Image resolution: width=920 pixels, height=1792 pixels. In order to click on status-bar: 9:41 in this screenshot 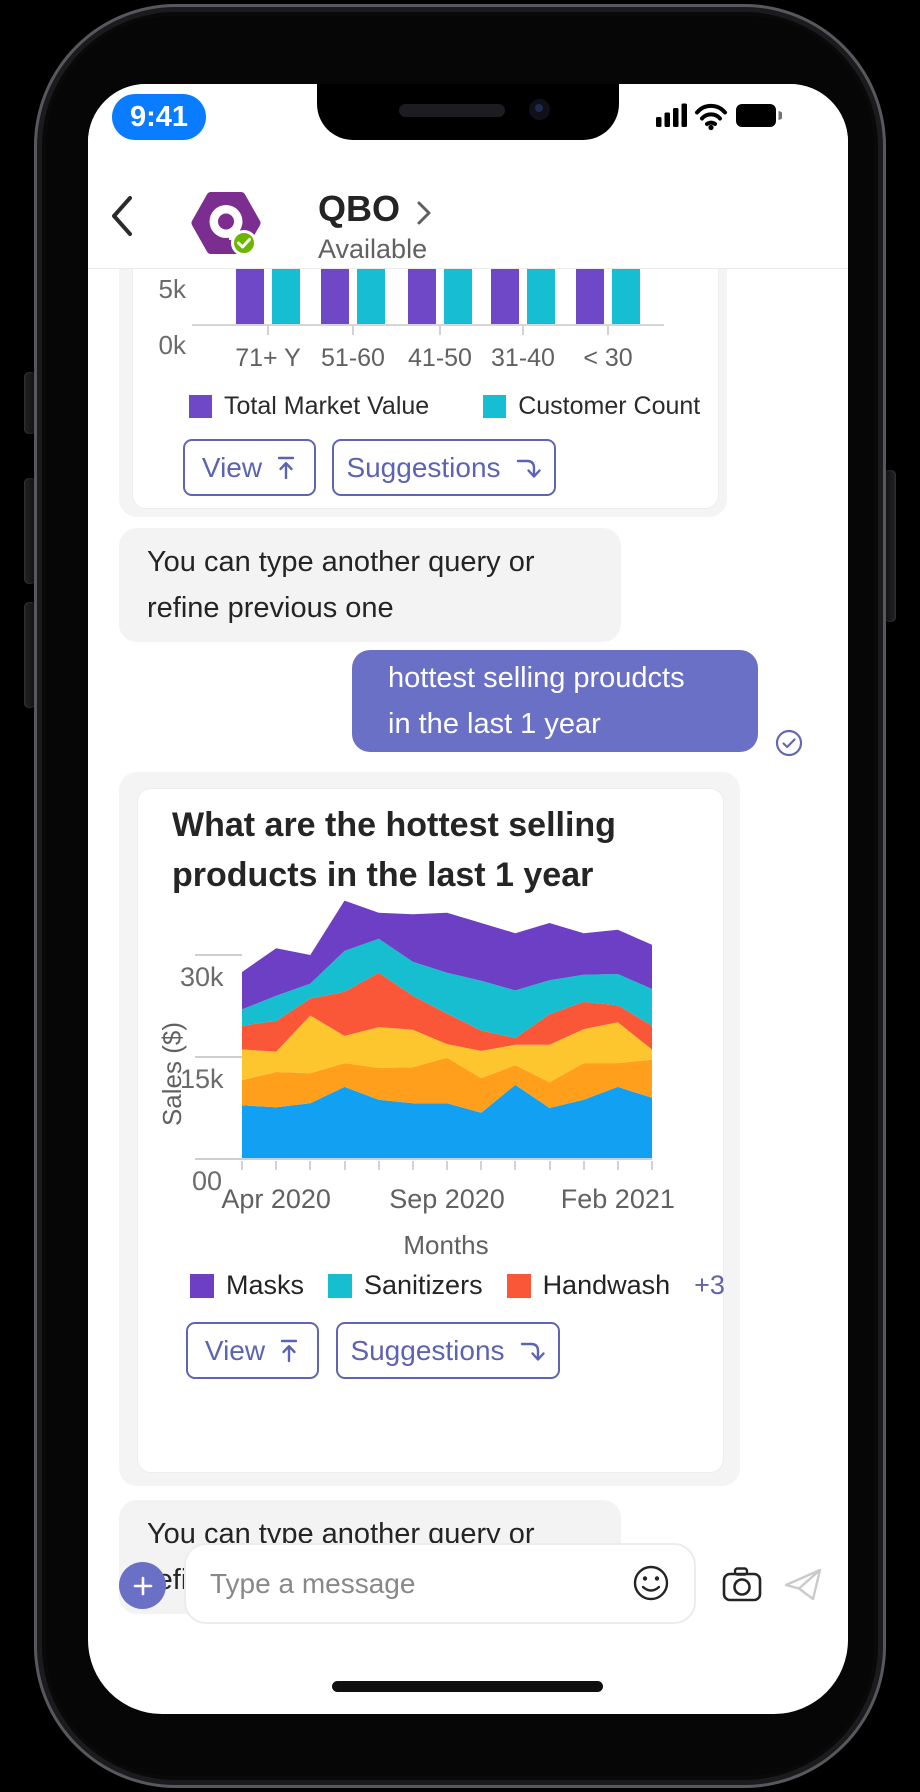, I will do `click(468, 123)`.